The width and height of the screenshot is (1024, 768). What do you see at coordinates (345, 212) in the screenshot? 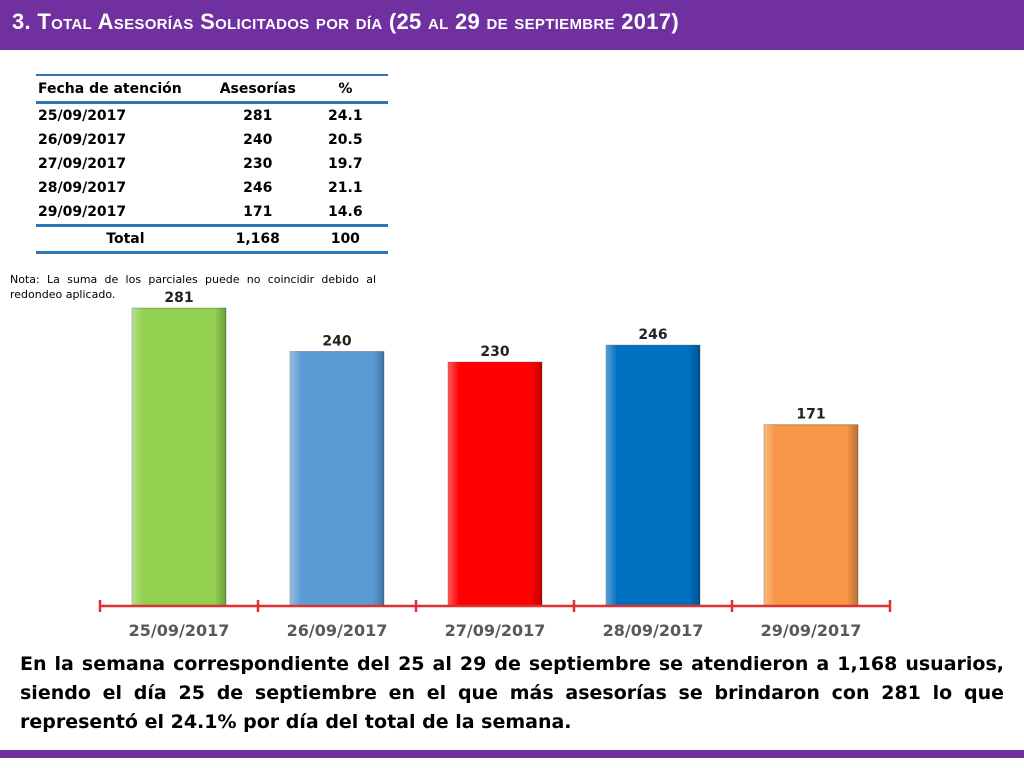
I see `cell-percent: 14.6` at bounding box center [345, 212].